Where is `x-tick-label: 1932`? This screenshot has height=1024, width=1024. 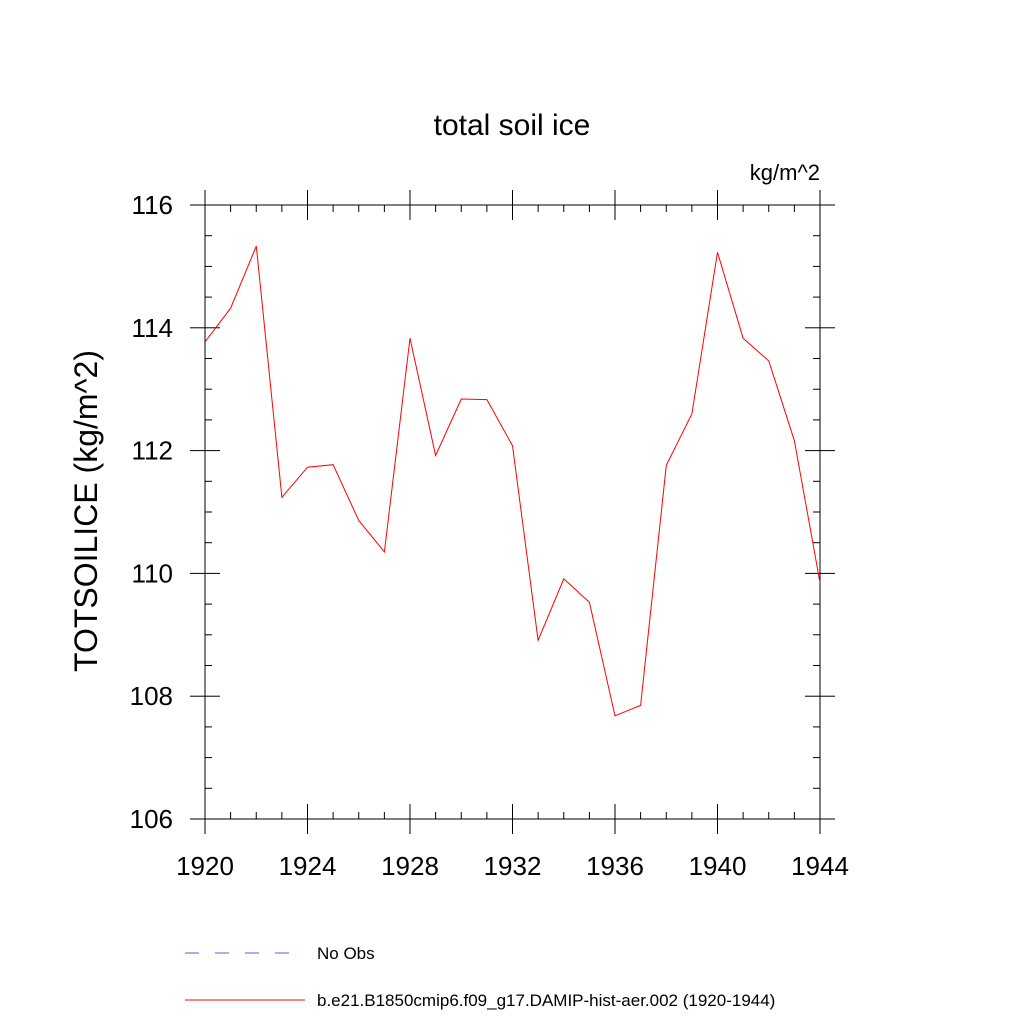 x-tick-label: 1932 is located at coordinates (513, 866).